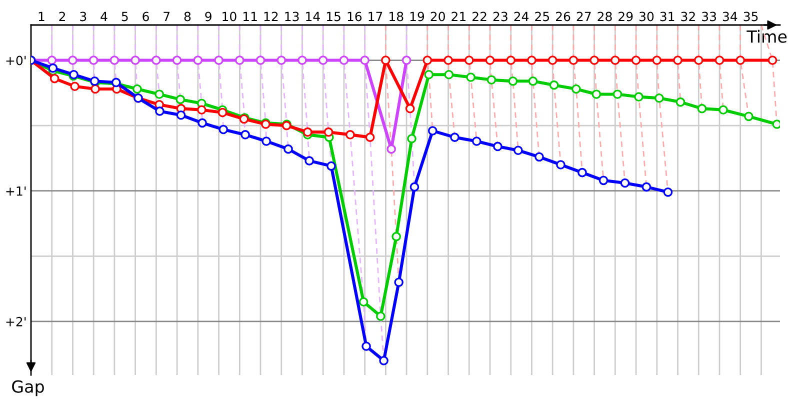 The width and height of the screenshot is (800, 400). I want to click on y-axis-title: Gap, so click(28, 388).